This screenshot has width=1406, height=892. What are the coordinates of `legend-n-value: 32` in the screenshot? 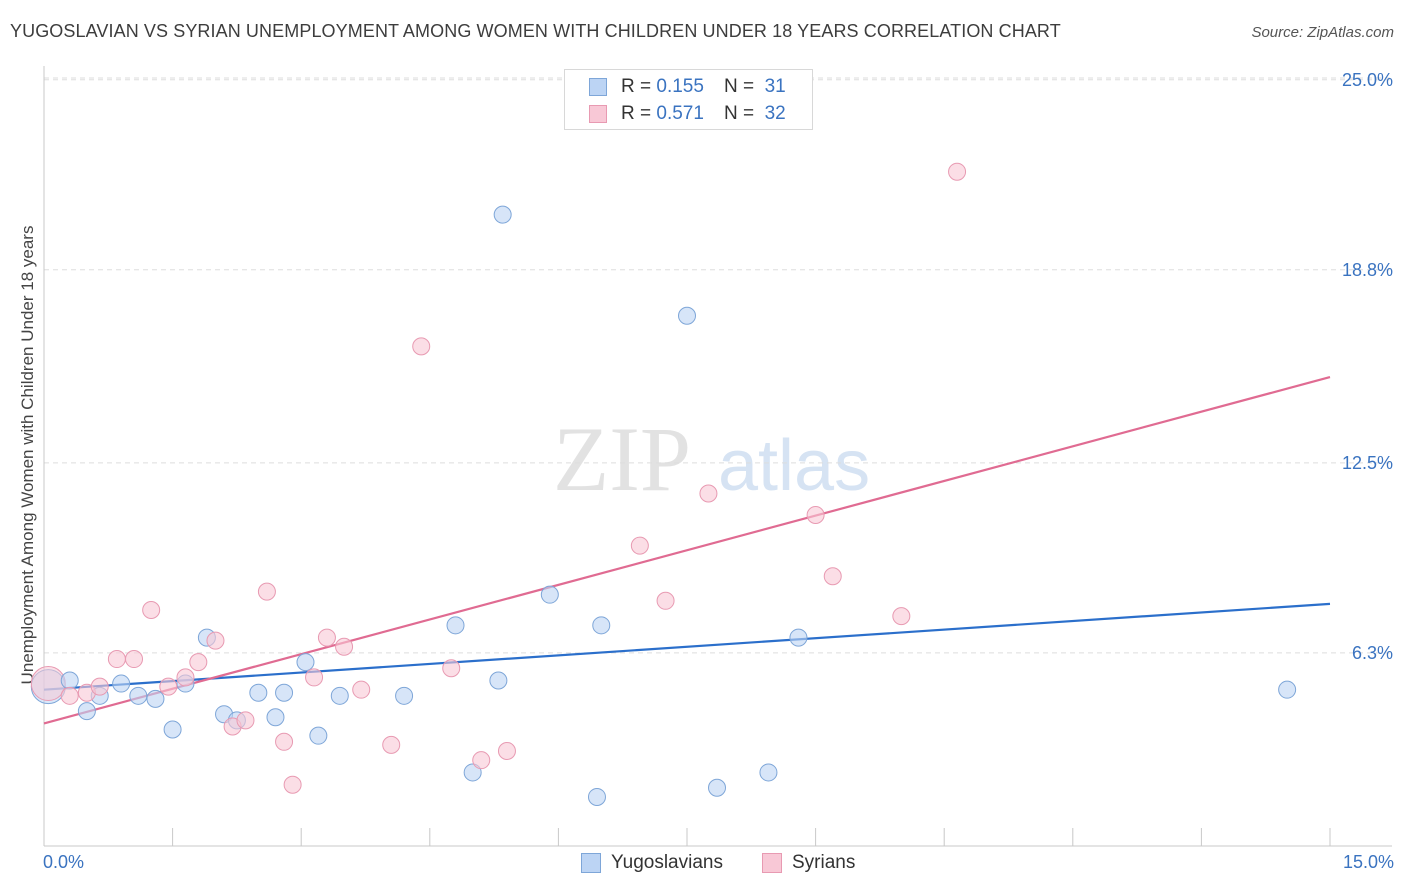 It's located at (775, 113).